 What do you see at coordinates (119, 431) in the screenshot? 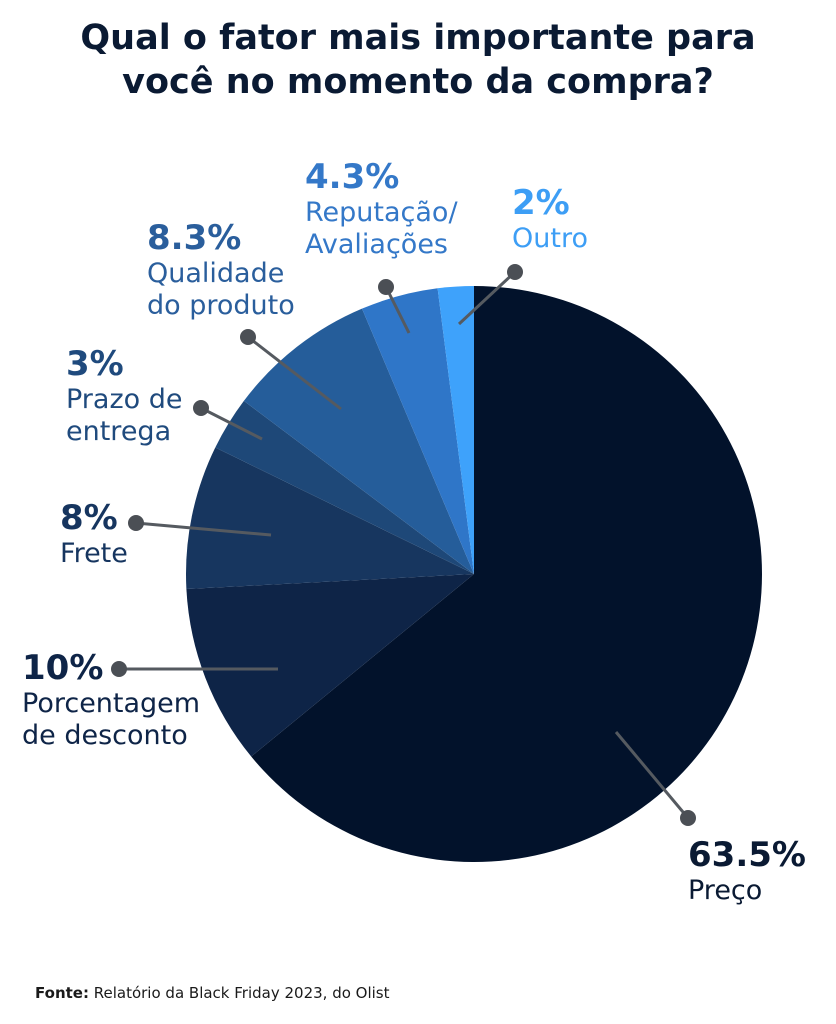
I see `slice-category-label: entrega` at bounding box center [119, 431].